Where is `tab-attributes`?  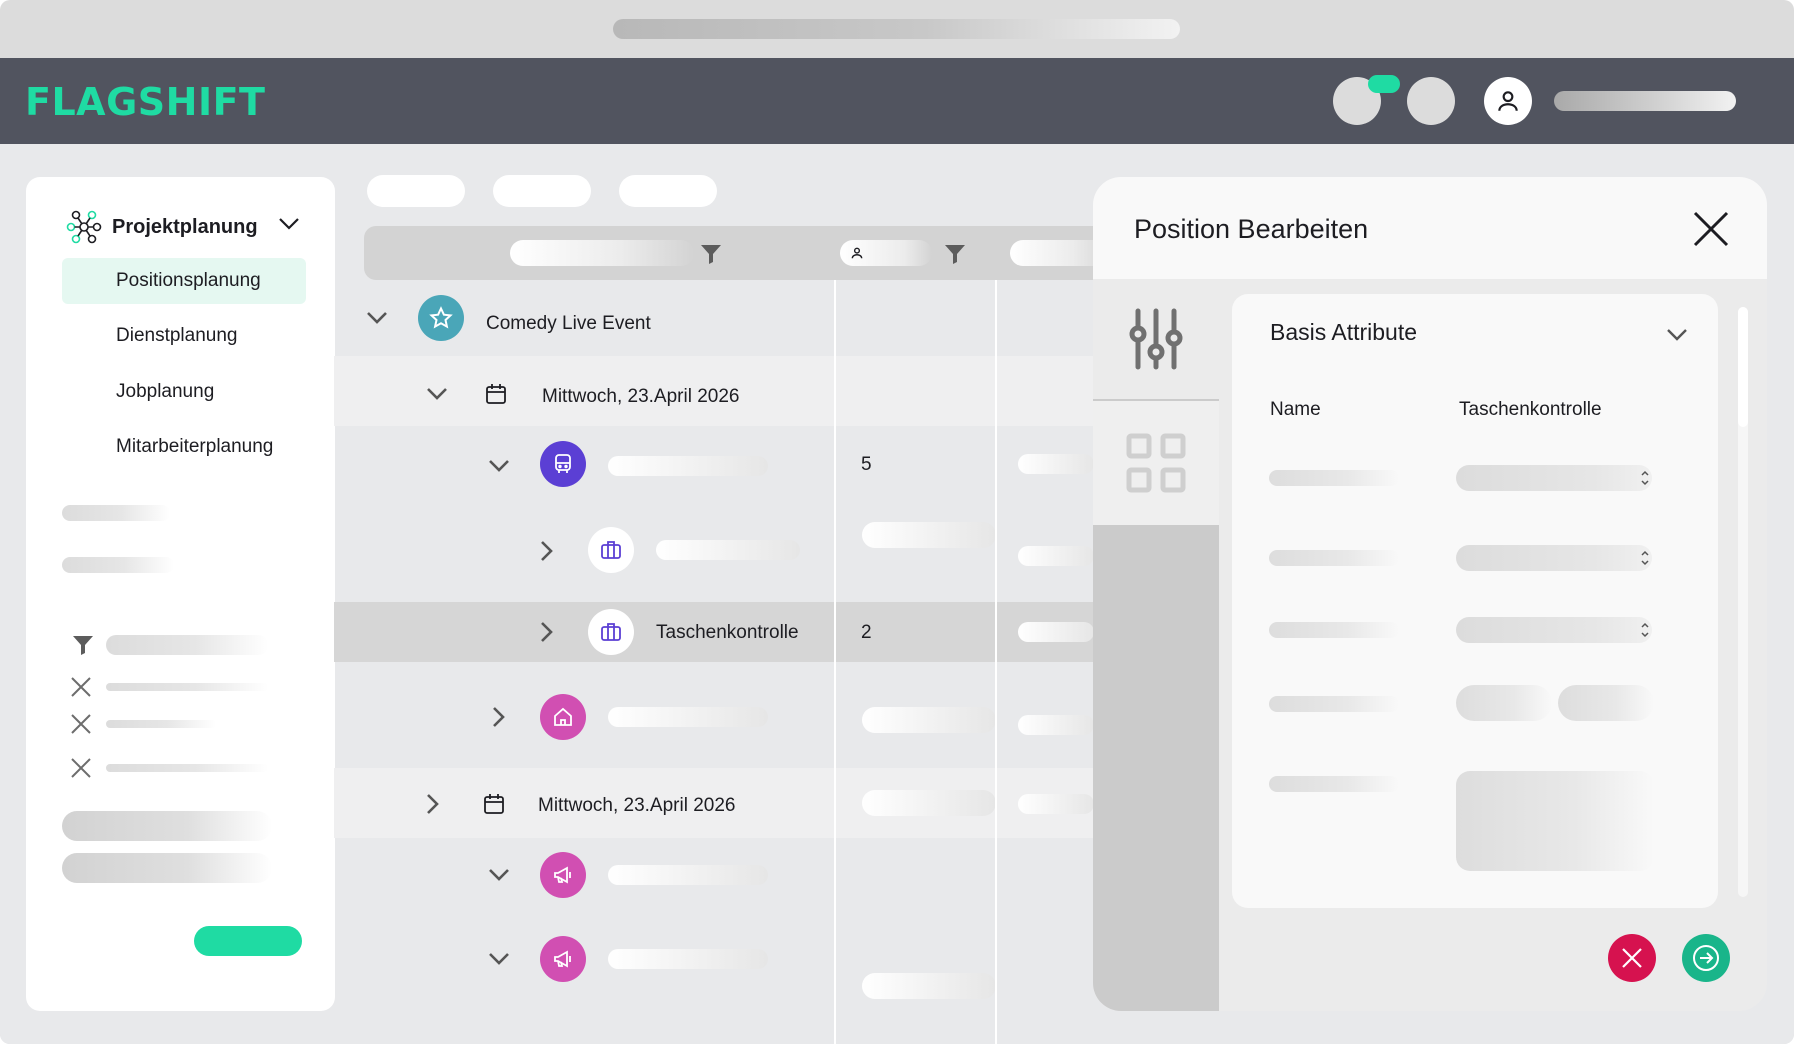
tab-attributes is located at coordinates (1156, 339).